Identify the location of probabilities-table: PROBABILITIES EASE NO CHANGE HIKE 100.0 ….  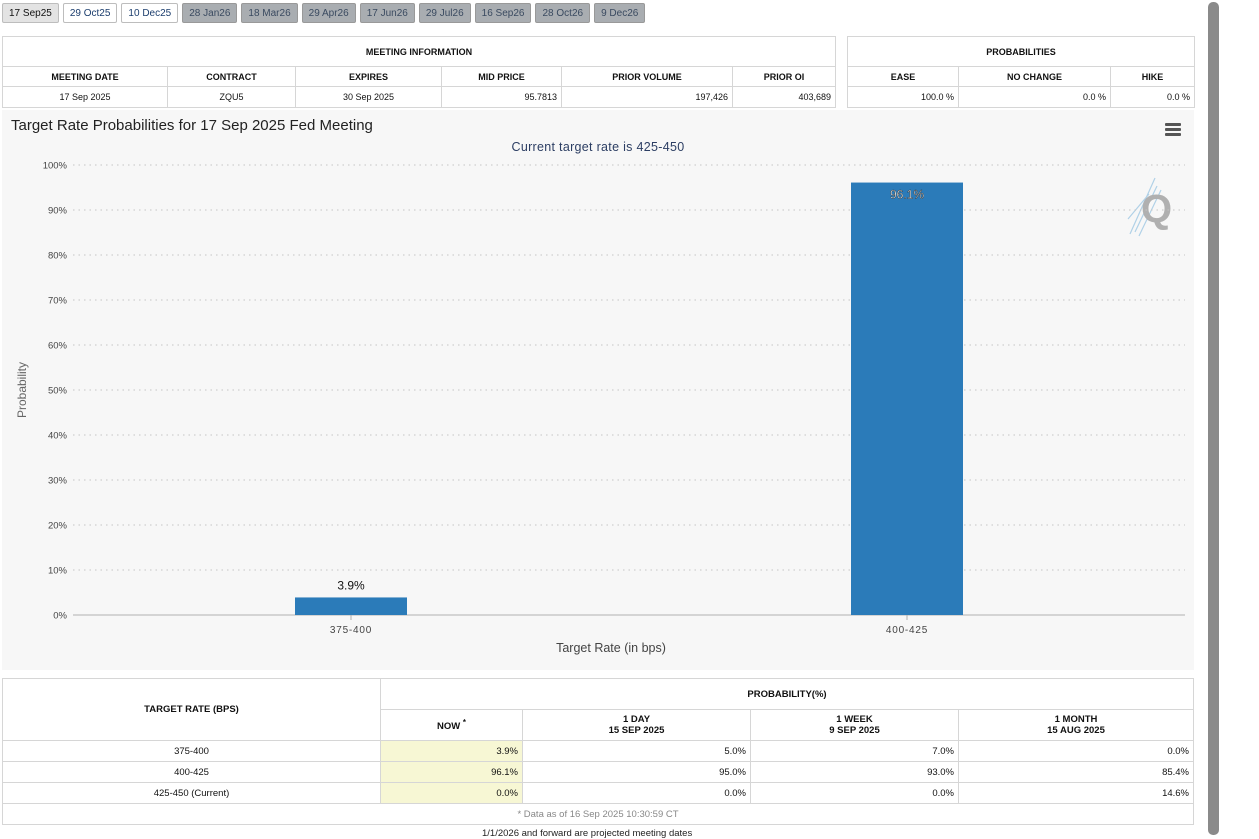
(1021, 72).